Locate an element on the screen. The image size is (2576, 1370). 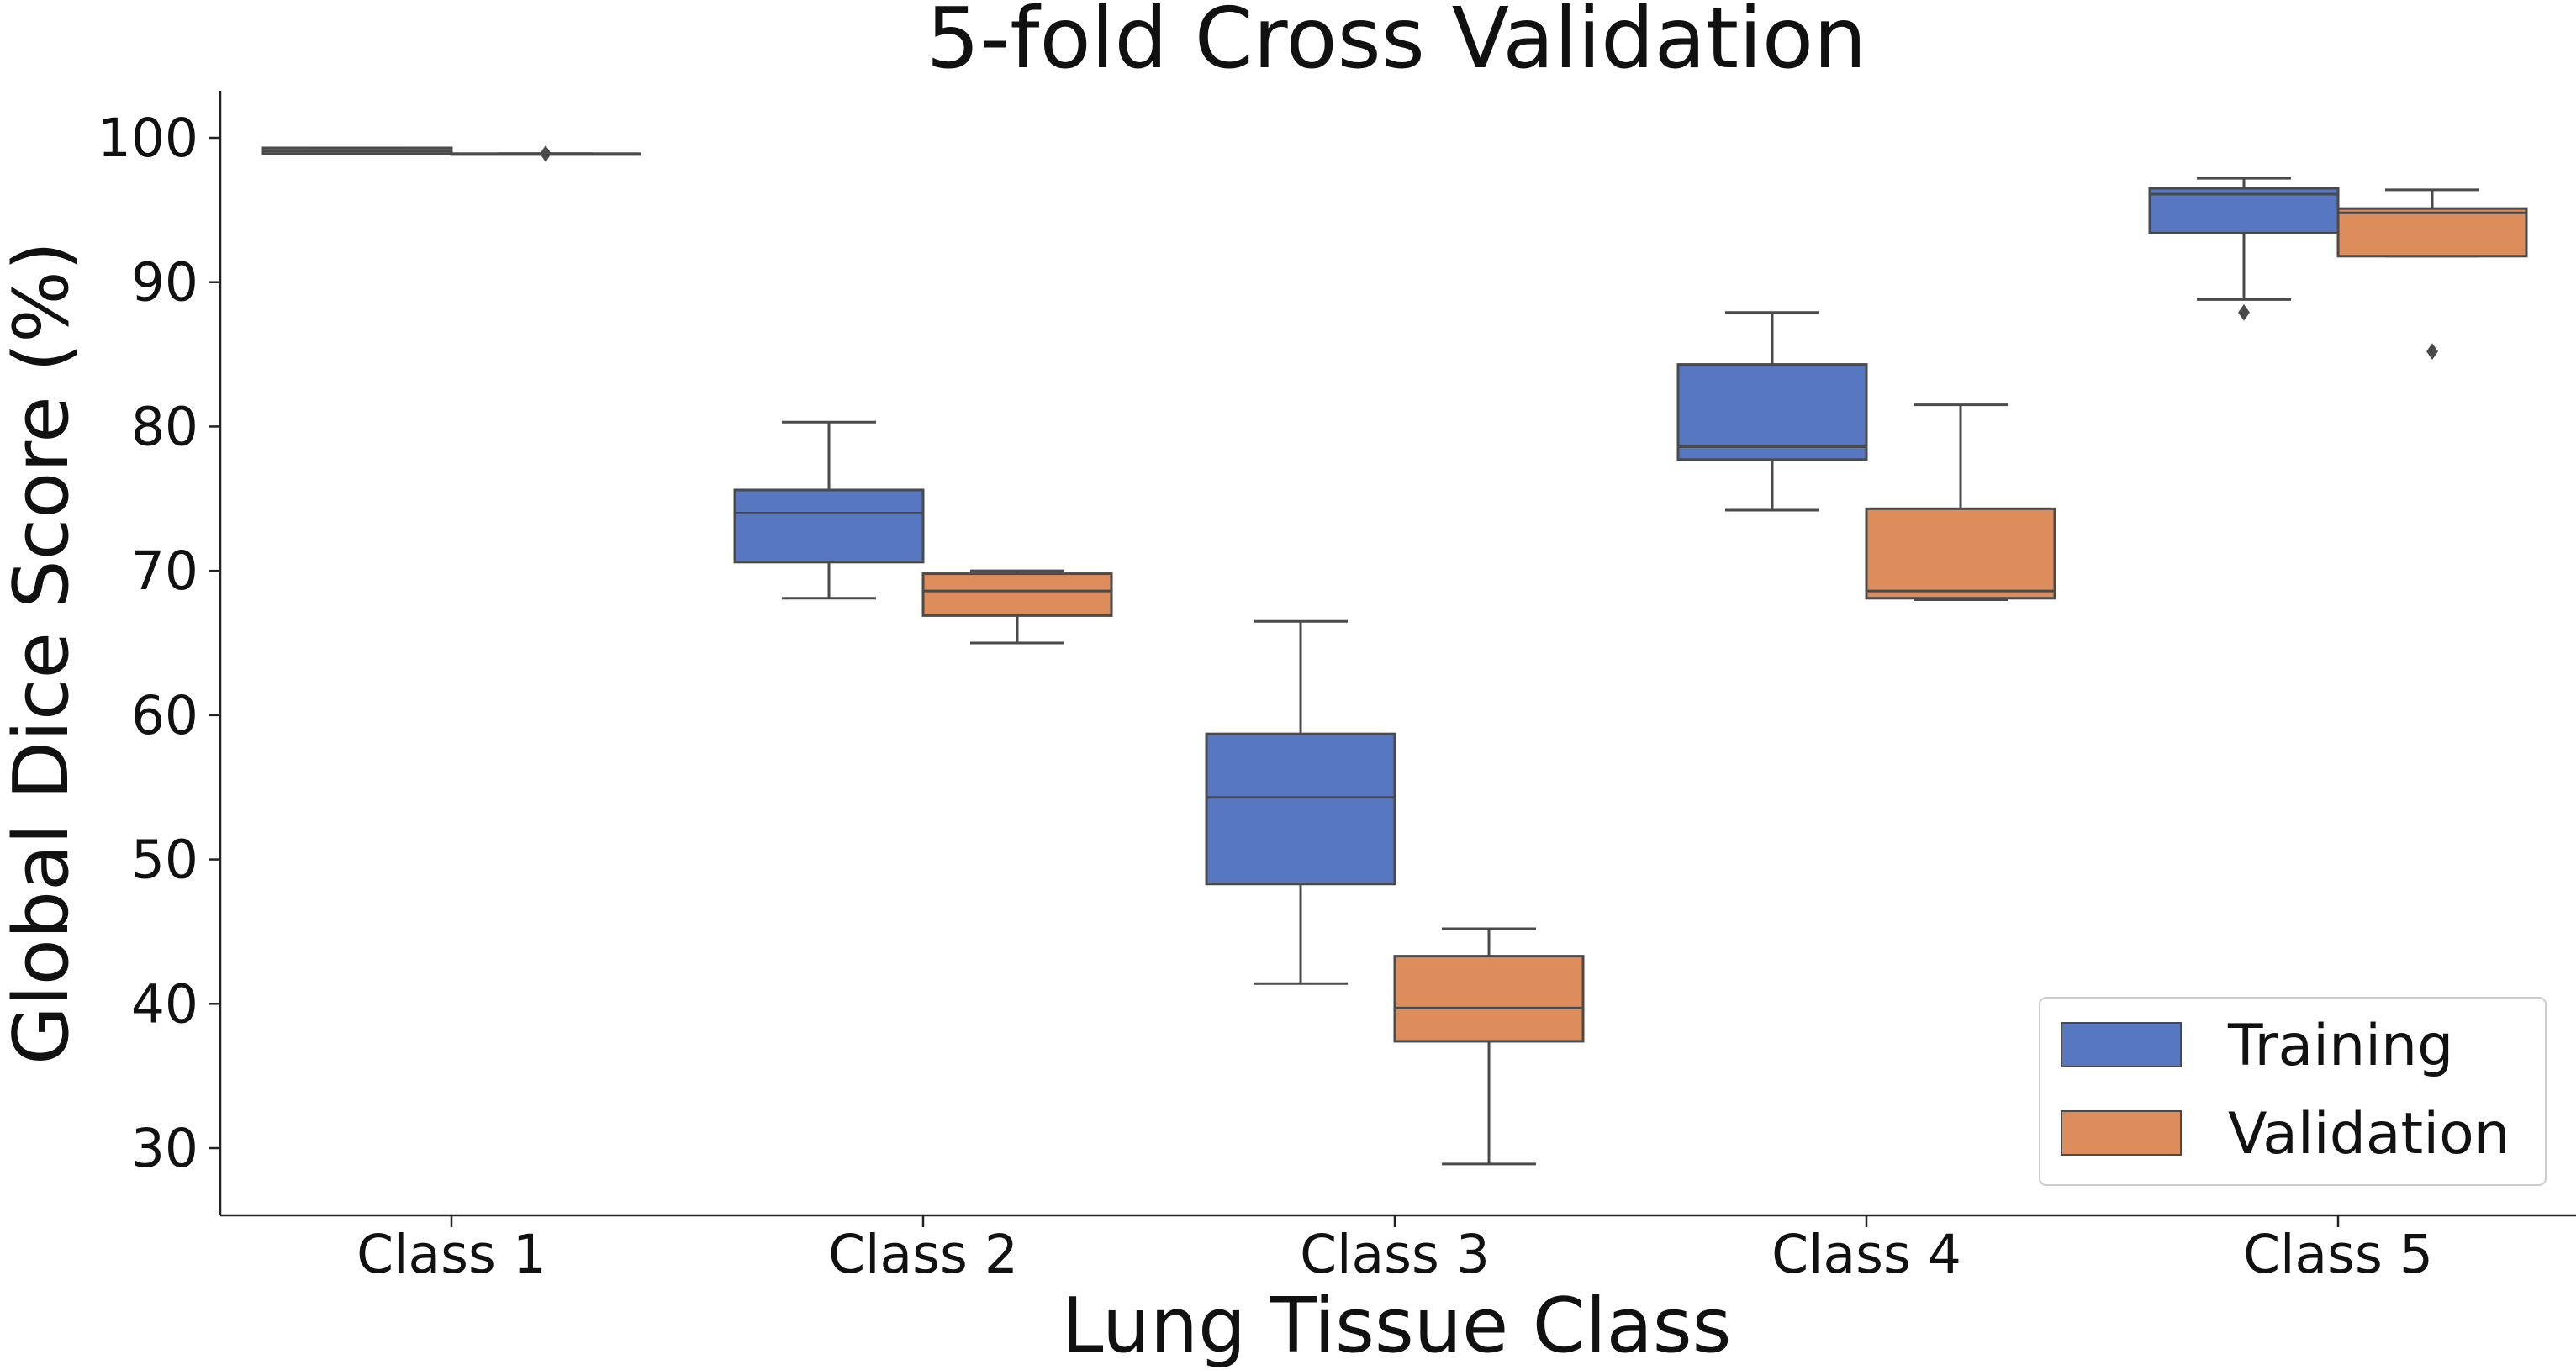
y-tick-label: 50 is located at coordinates (164, 860).